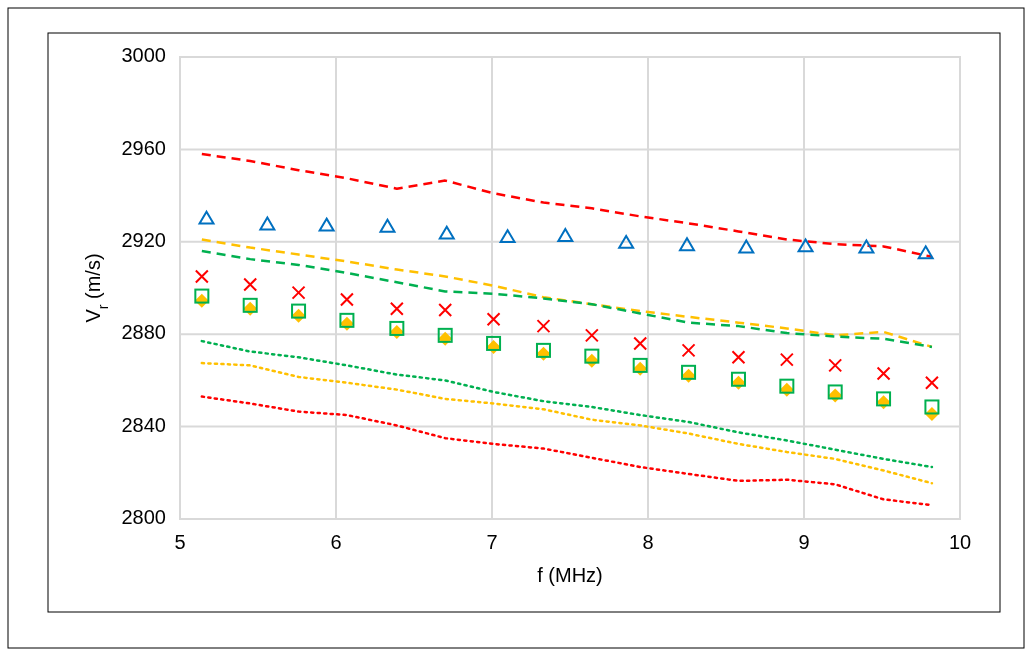 Image resolution: width=1031 pixels, height=654 pixels. What do you see at coordinates (492, 542) in the screenshot?
I see `x-tick-label: 7` at bounding box center [492, 542].